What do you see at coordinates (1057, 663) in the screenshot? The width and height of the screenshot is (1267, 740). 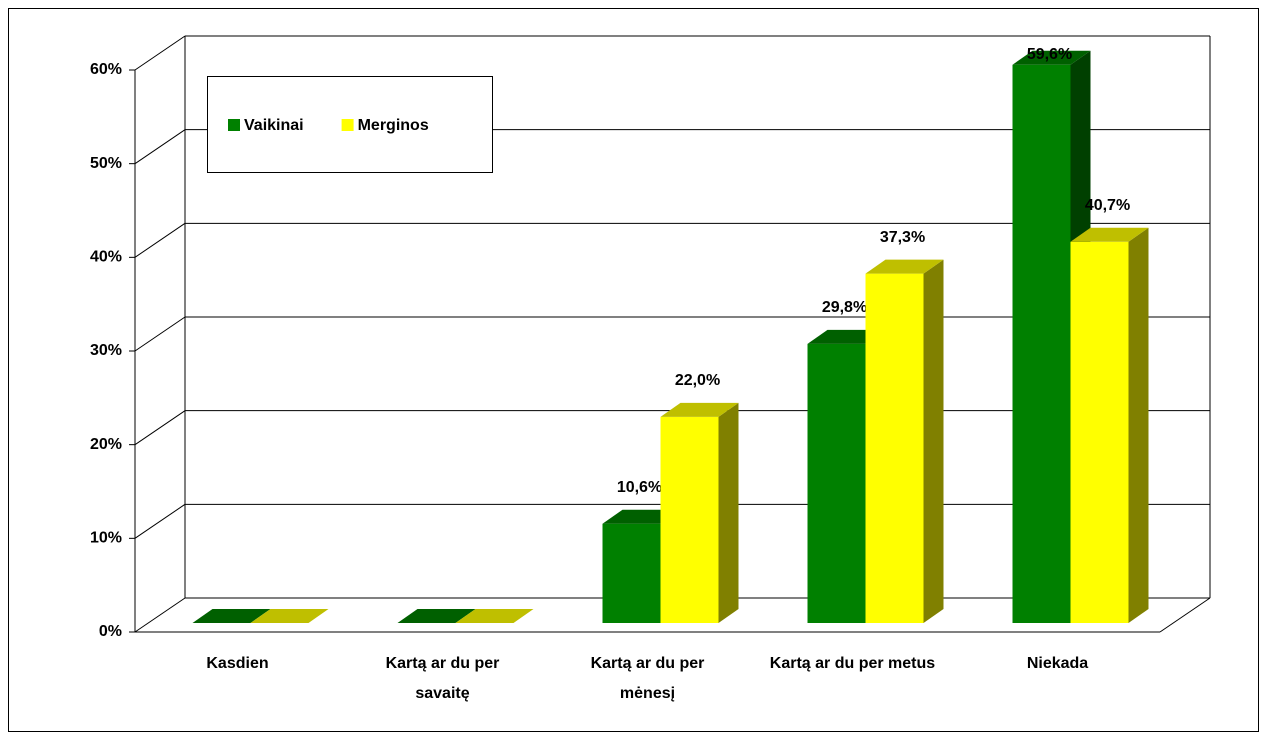 I see `x-tick-label: Niekada` at bounding box center [1057, 663].